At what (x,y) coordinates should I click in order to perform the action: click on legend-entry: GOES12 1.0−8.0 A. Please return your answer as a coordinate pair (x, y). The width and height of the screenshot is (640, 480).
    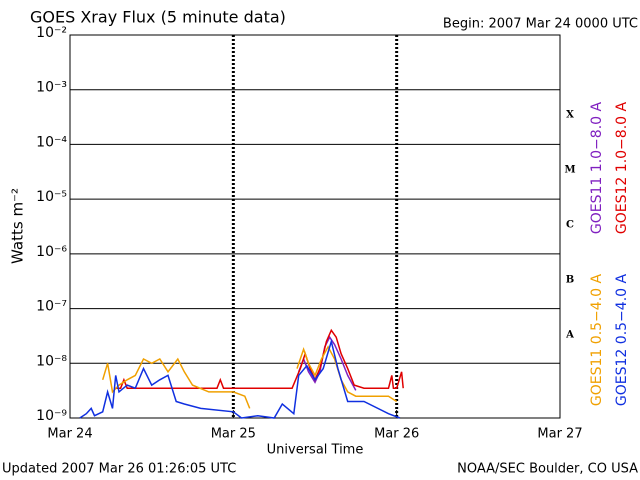
    Looking at the image, I should click on (622, 168).